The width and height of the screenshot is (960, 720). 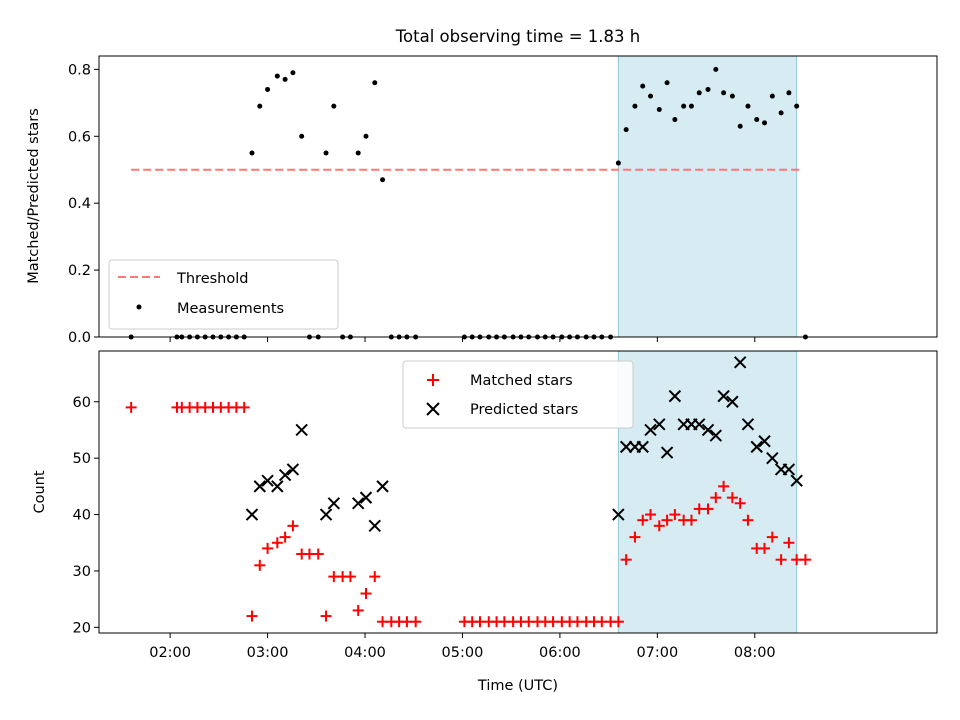 What do you see at coordinates (463, 653) in the screenshot?
I see `xtick-label: 05:00` at bounding box center [463, 653].